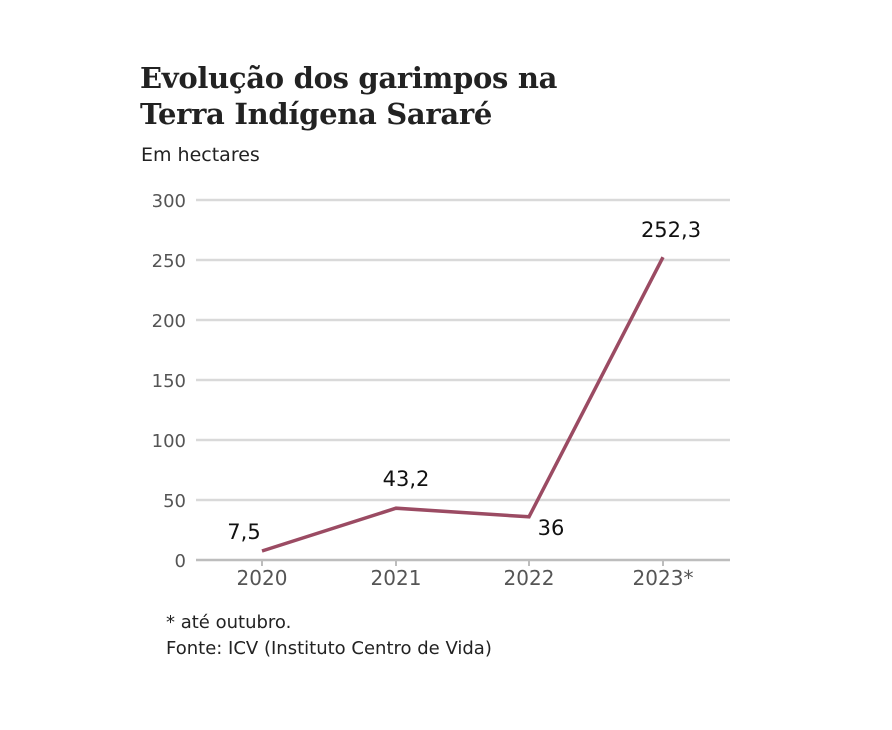 This screenshot has height=730, width=892. I want to click on y-tick-label: 200, so click(169, 321).